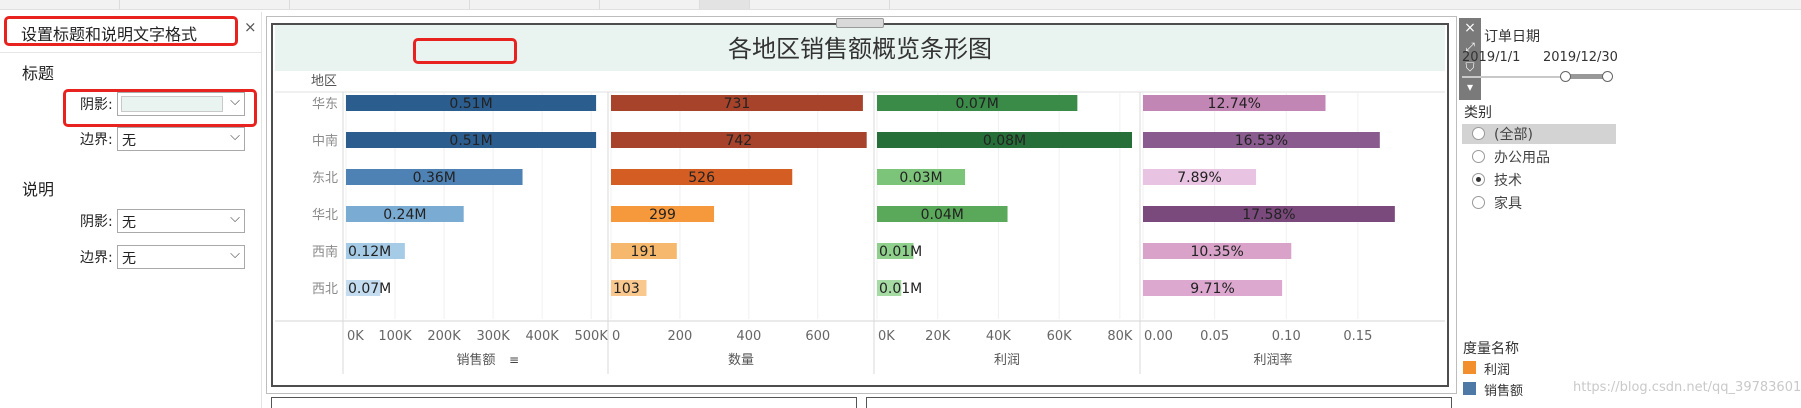 This screenshot has width=1801, height=408. I want to click on tick-label: 200, so click(680, 336).